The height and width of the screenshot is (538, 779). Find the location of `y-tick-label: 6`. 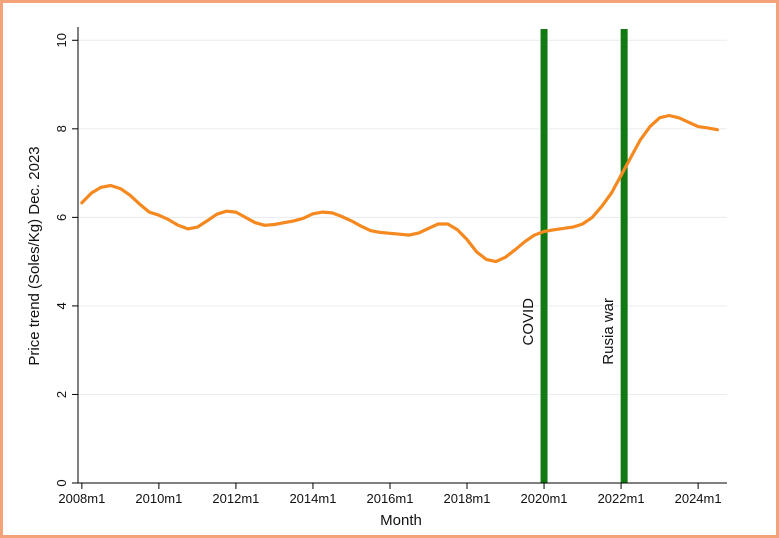

y-tick-label: 6 is located at coordinates (61, 217).